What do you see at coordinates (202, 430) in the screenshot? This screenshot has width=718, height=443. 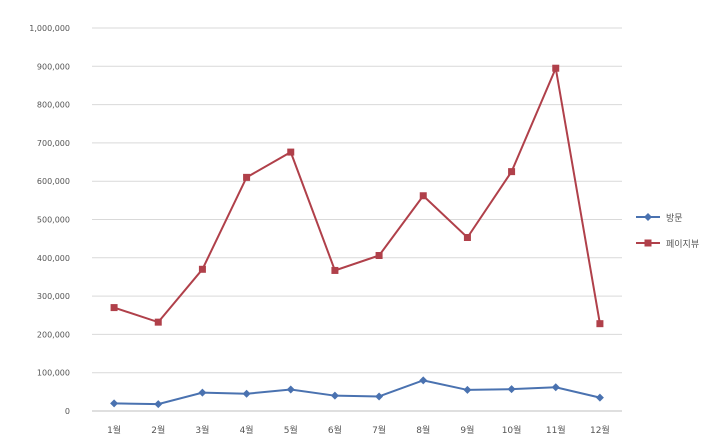 I see `x-tick-label: 3월` at bounding box center [202, 430].